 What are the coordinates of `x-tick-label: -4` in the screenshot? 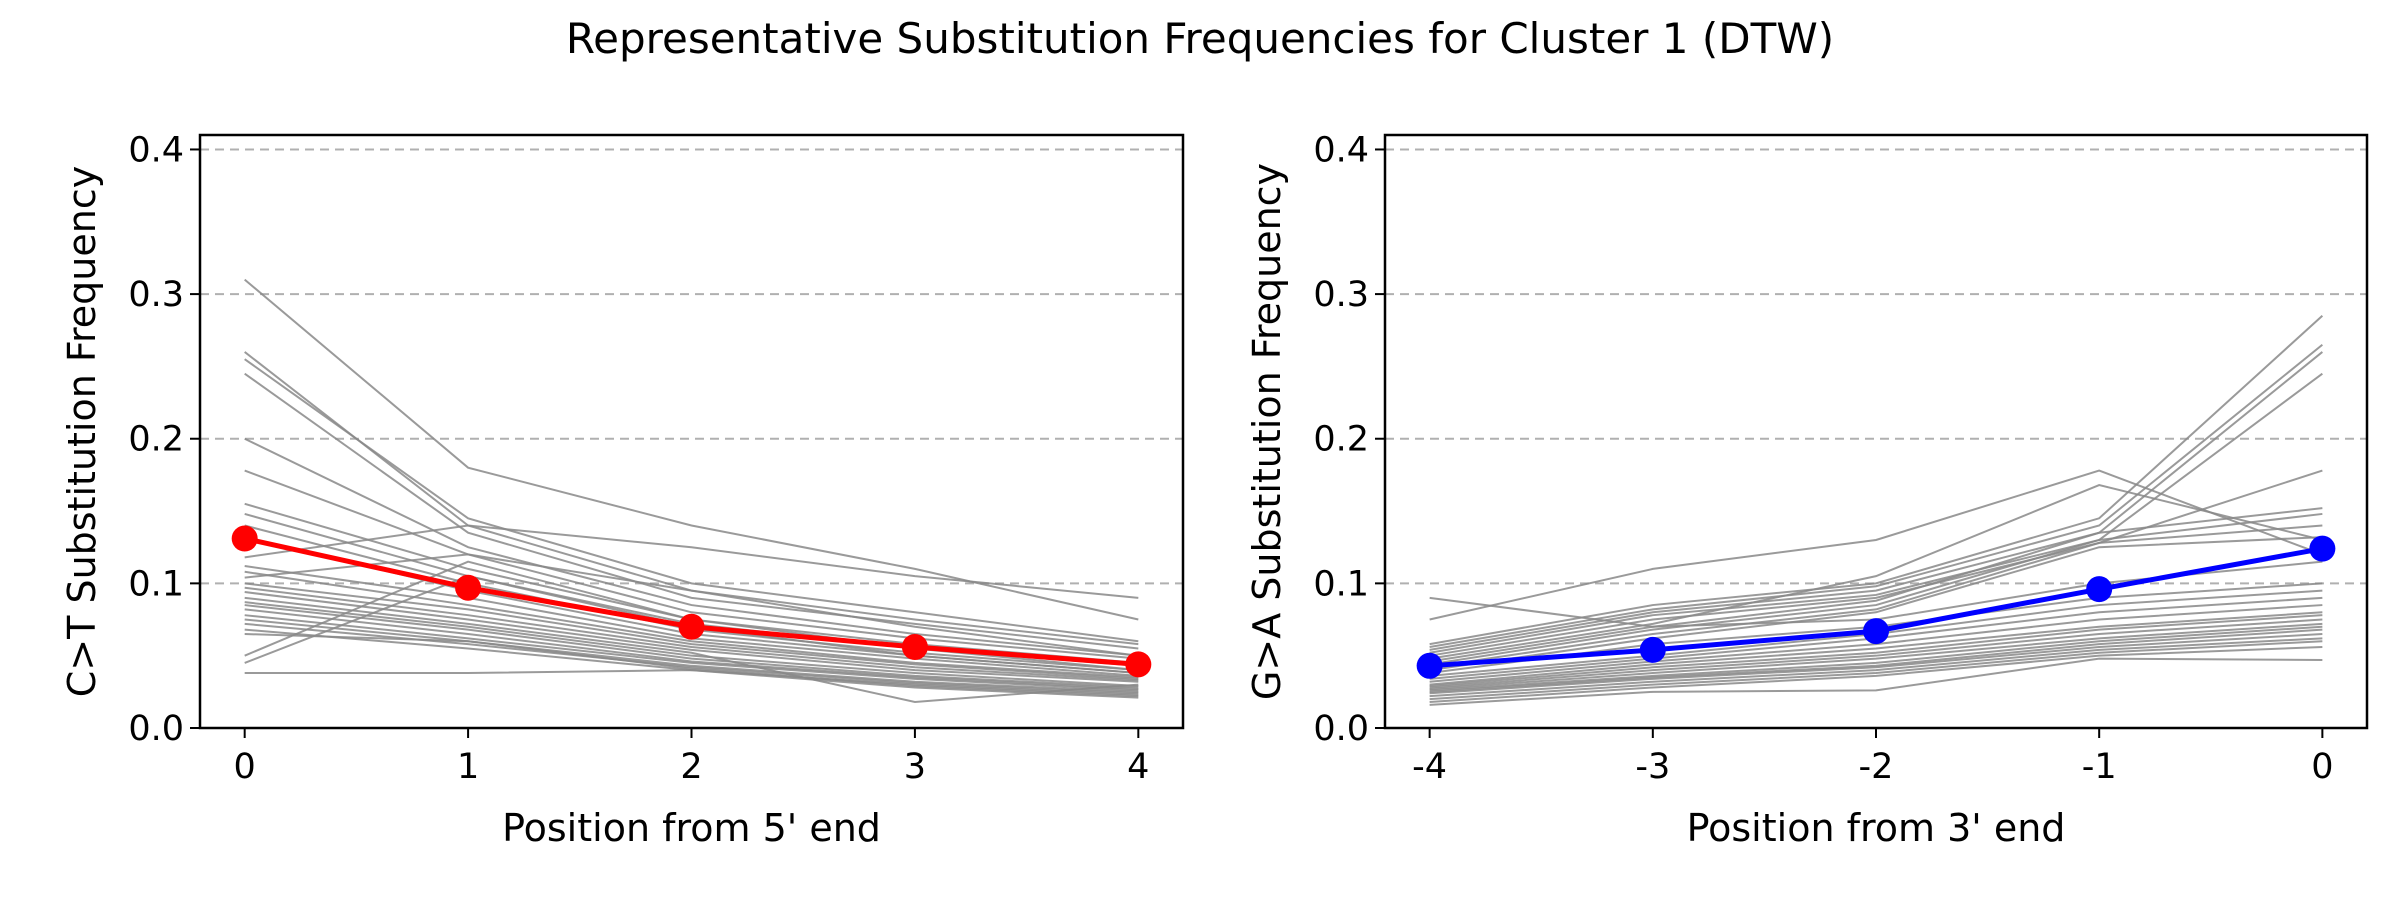 It's located at (1429, 767).